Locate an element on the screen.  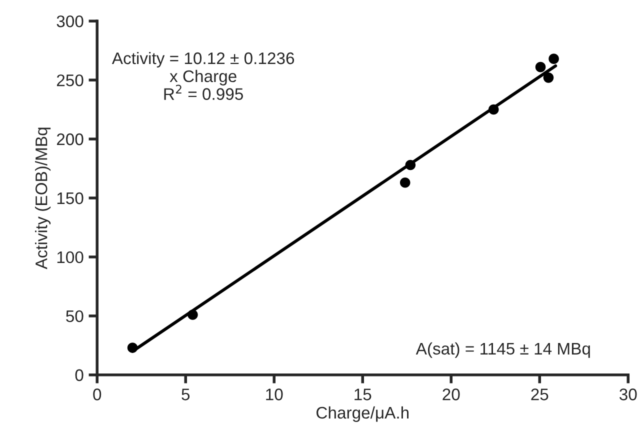
y-tick-label: 250 is located at coordinates (70, 80).